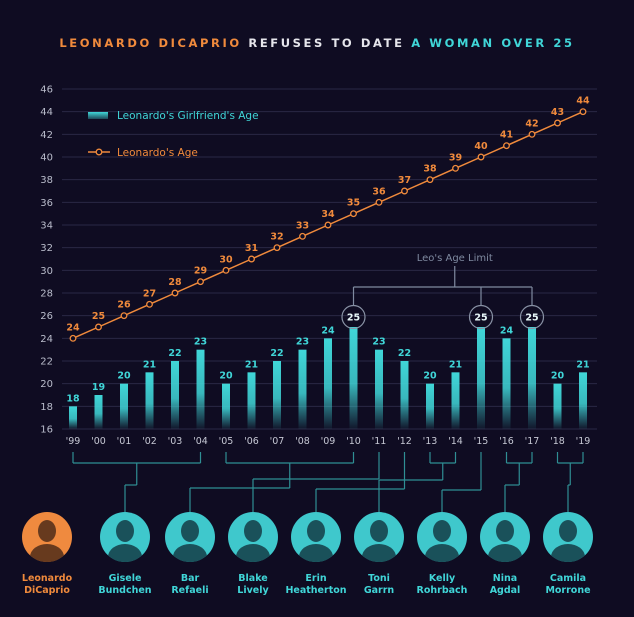 Image resolution: width=634 pixels, height=617 pixels. What do you see at coordinates (253, 584) in the screenshot?
I see `person-name: Blake Lively` at bounding box center [253, 584].